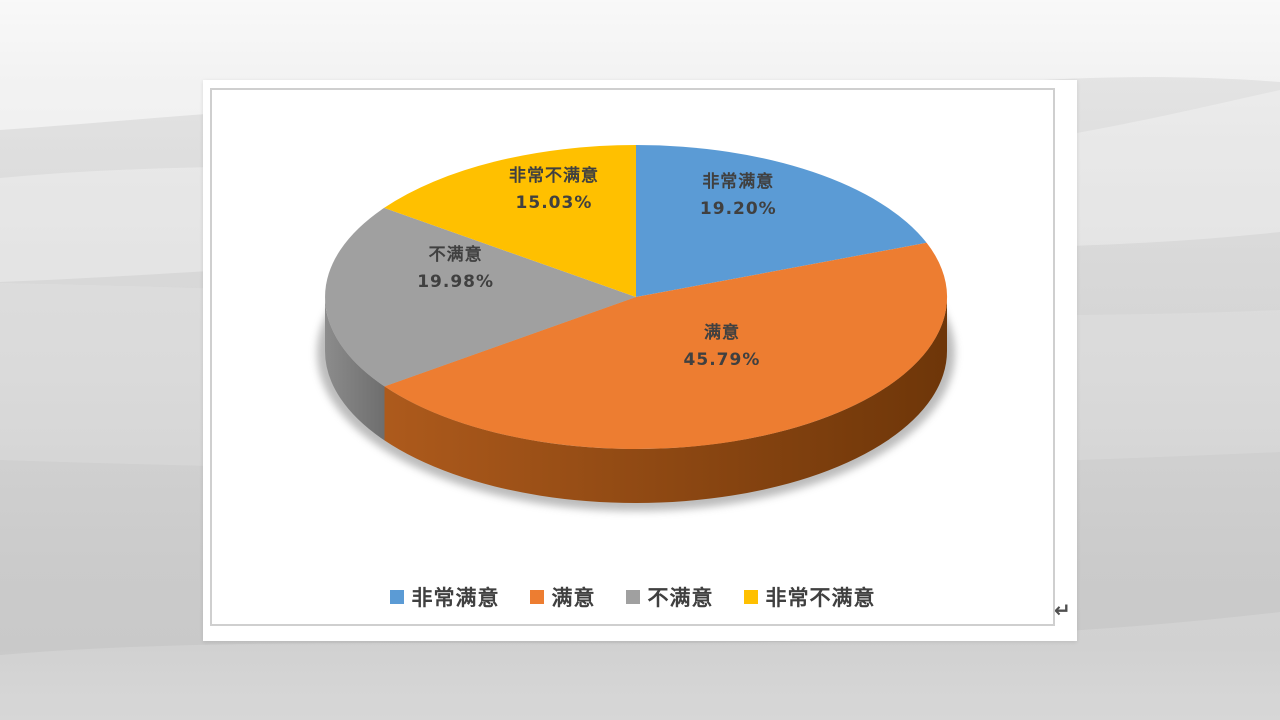 The height and width of the screenshot is (720, 1280). What do you see at coordinates (573, 598) in the screenshot?
I see `legend-label: 满意` at bounding box center [573, 598].